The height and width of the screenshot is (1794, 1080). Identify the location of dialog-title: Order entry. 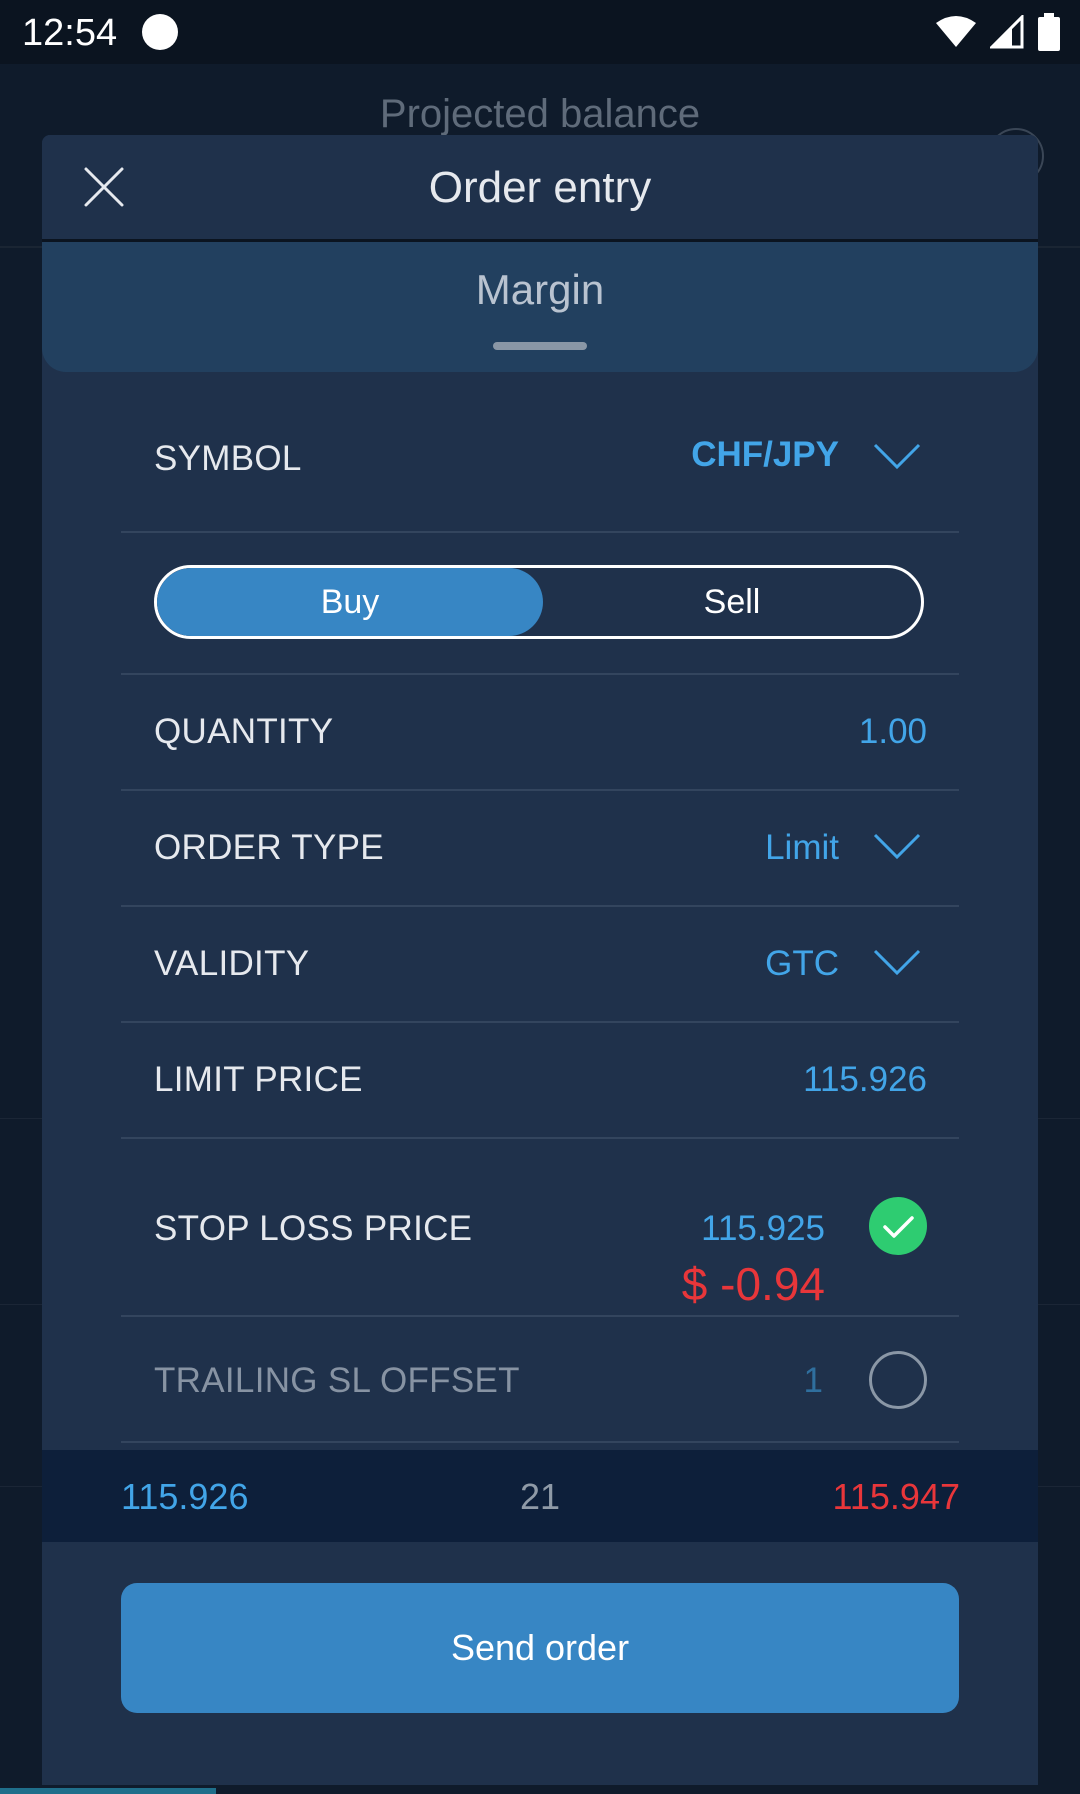
(540, 187).